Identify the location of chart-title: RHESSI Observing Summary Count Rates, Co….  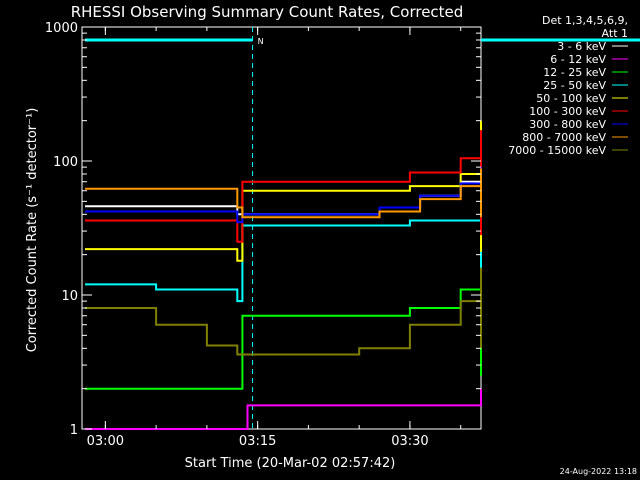
(267, 12).